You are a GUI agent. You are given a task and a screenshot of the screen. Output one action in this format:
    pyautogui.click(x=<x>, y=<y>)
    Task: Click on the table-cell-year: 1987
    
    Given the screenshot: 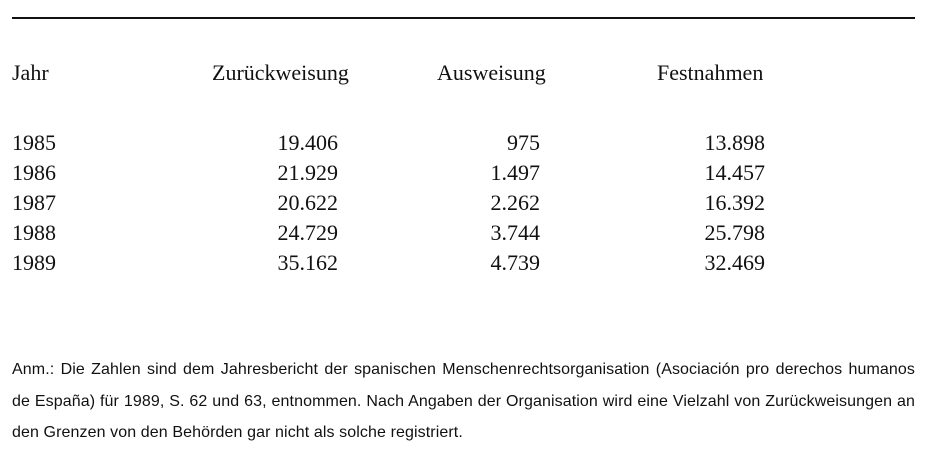 What is the action you would take?
    pyautogui.click(x=34, y=202)
    